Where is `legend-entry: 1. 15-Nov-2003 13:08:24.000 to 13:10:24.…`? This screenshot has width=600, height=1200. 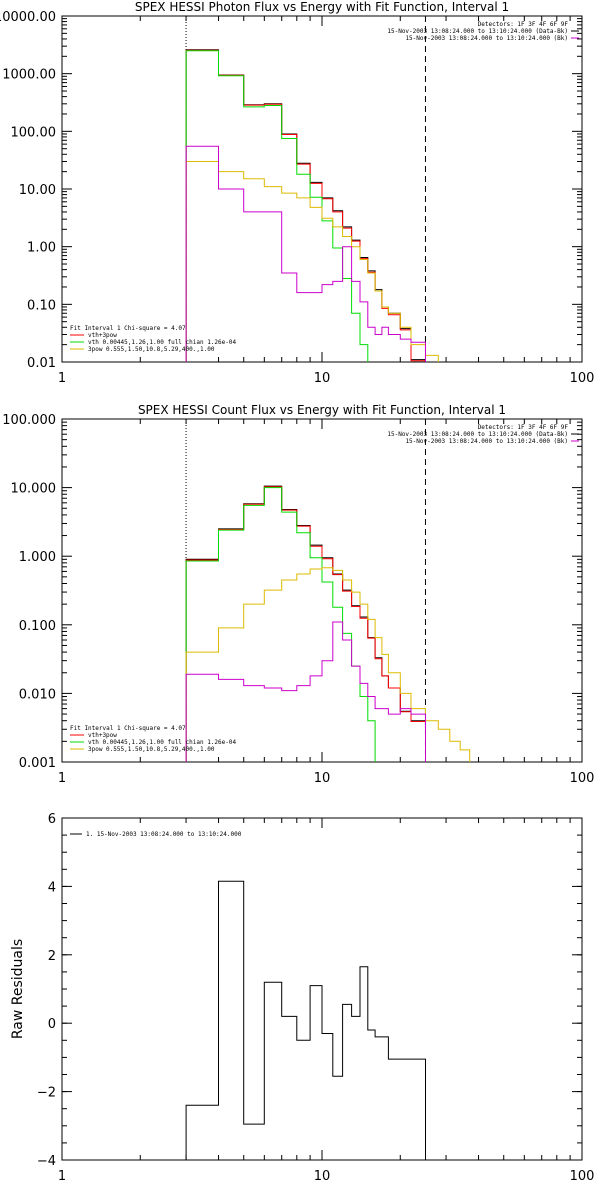 legend-entry: 1. 15-Nov-2003 13:08:24.000 to 13:10:24.… is located at coordinates (164, 834).